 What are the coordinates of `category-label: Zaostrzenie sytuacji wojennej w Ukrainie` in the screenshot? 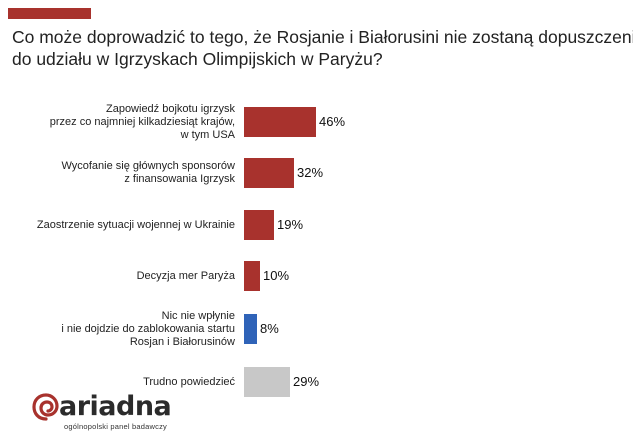 It's located at (120, 225).